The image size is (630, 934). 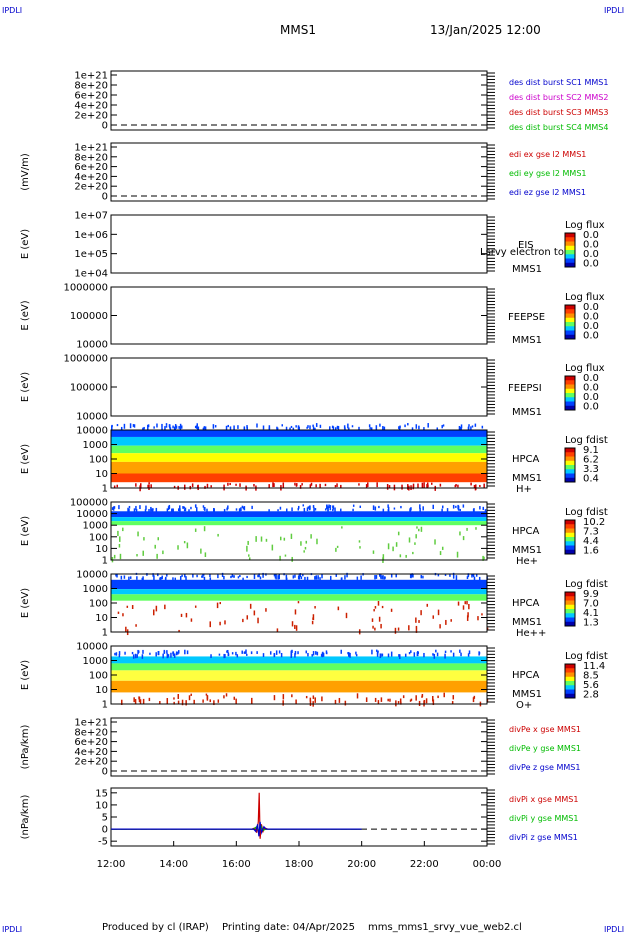 I want to click on y-tick-label: 15, so click(x=101, y=793).